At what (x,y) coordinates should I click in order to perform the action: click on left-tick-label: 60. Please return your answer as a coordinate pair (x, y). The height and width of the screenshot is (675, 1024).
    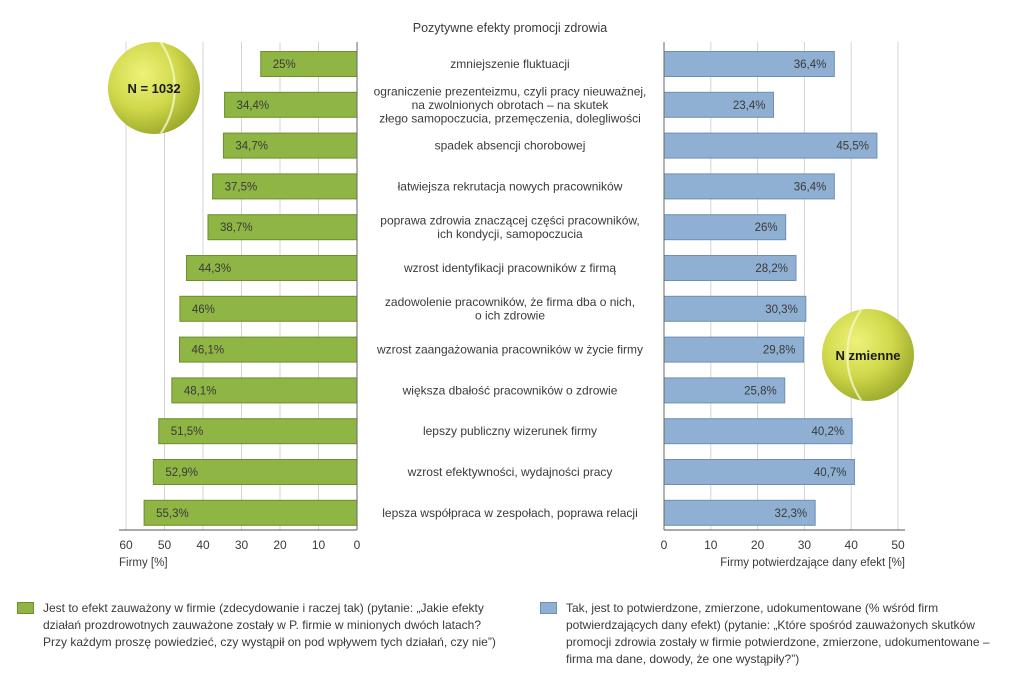
    Looking at the image, I should click on (126, 545).